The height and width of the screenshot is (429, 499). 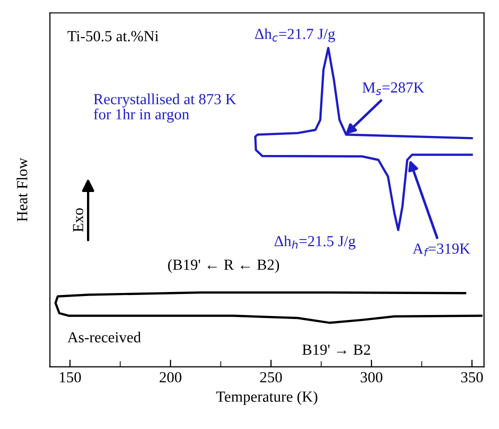 I want to click on chart-title: Ti-50.5 at.%Ni, so click(x=113, y=36).